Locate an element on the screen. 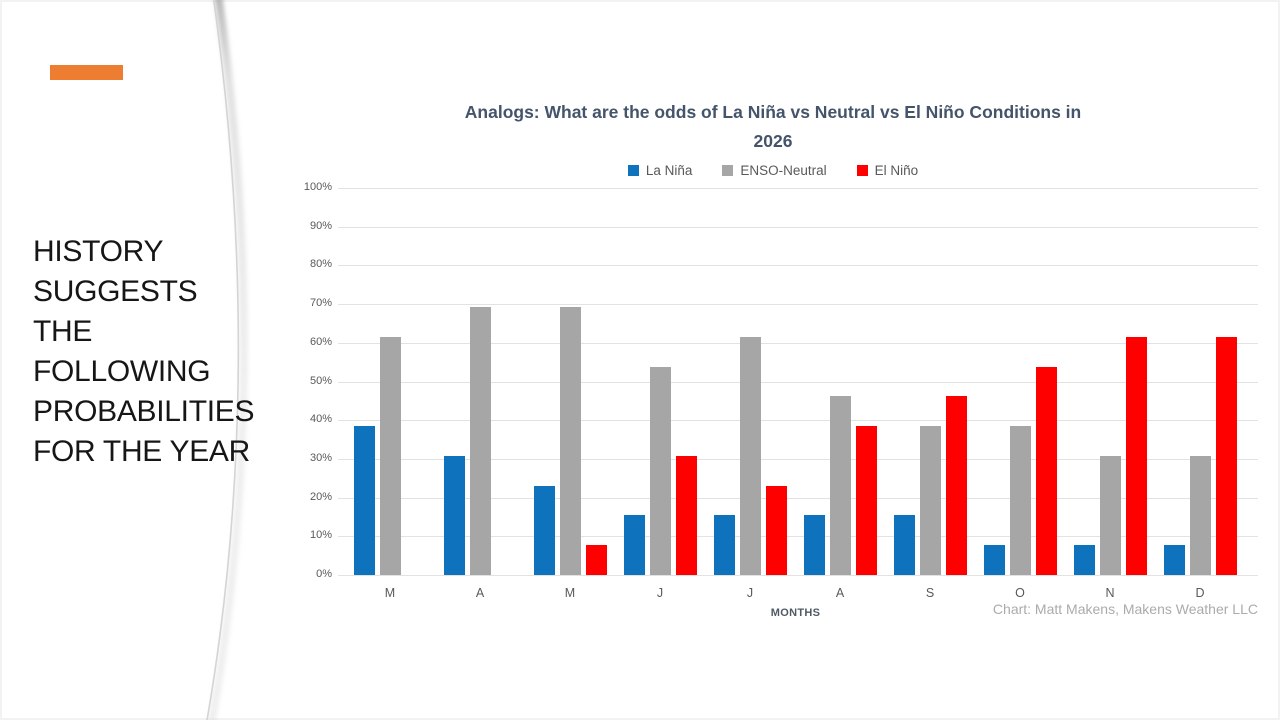 This screenshot has width=1280, height=720. y-tick-label: 80% is located at coordinates (320, 264).